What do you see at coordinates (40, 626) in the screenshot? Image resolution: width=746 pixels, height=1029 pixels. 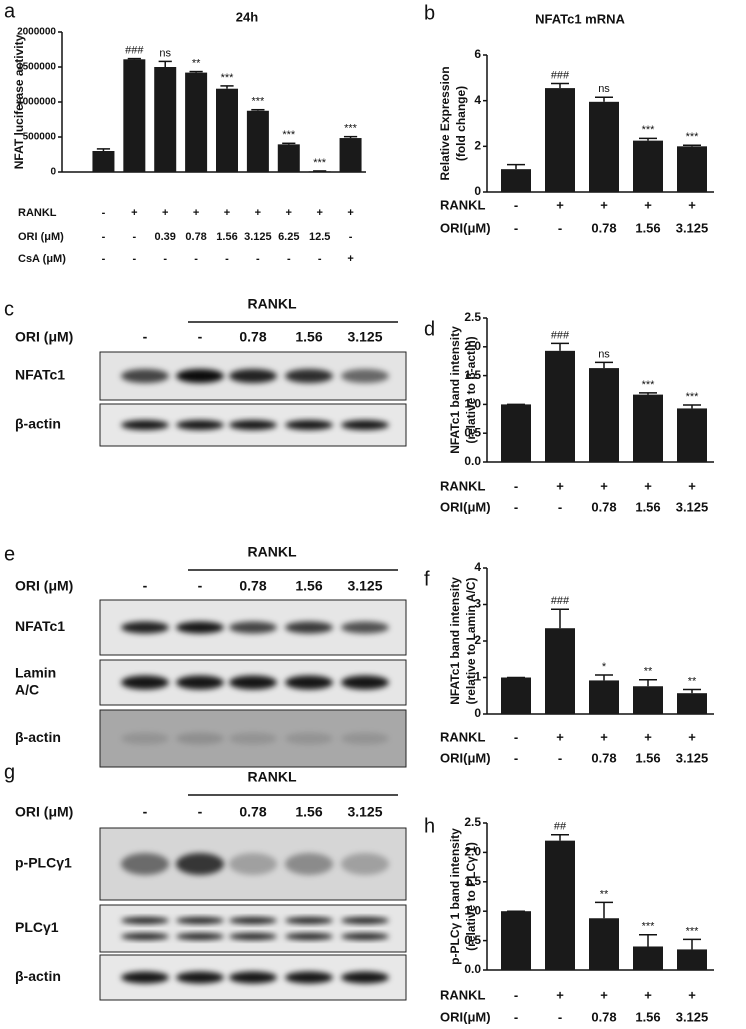 I see `row-label: NFATc1` at bounding box center [40, 626].